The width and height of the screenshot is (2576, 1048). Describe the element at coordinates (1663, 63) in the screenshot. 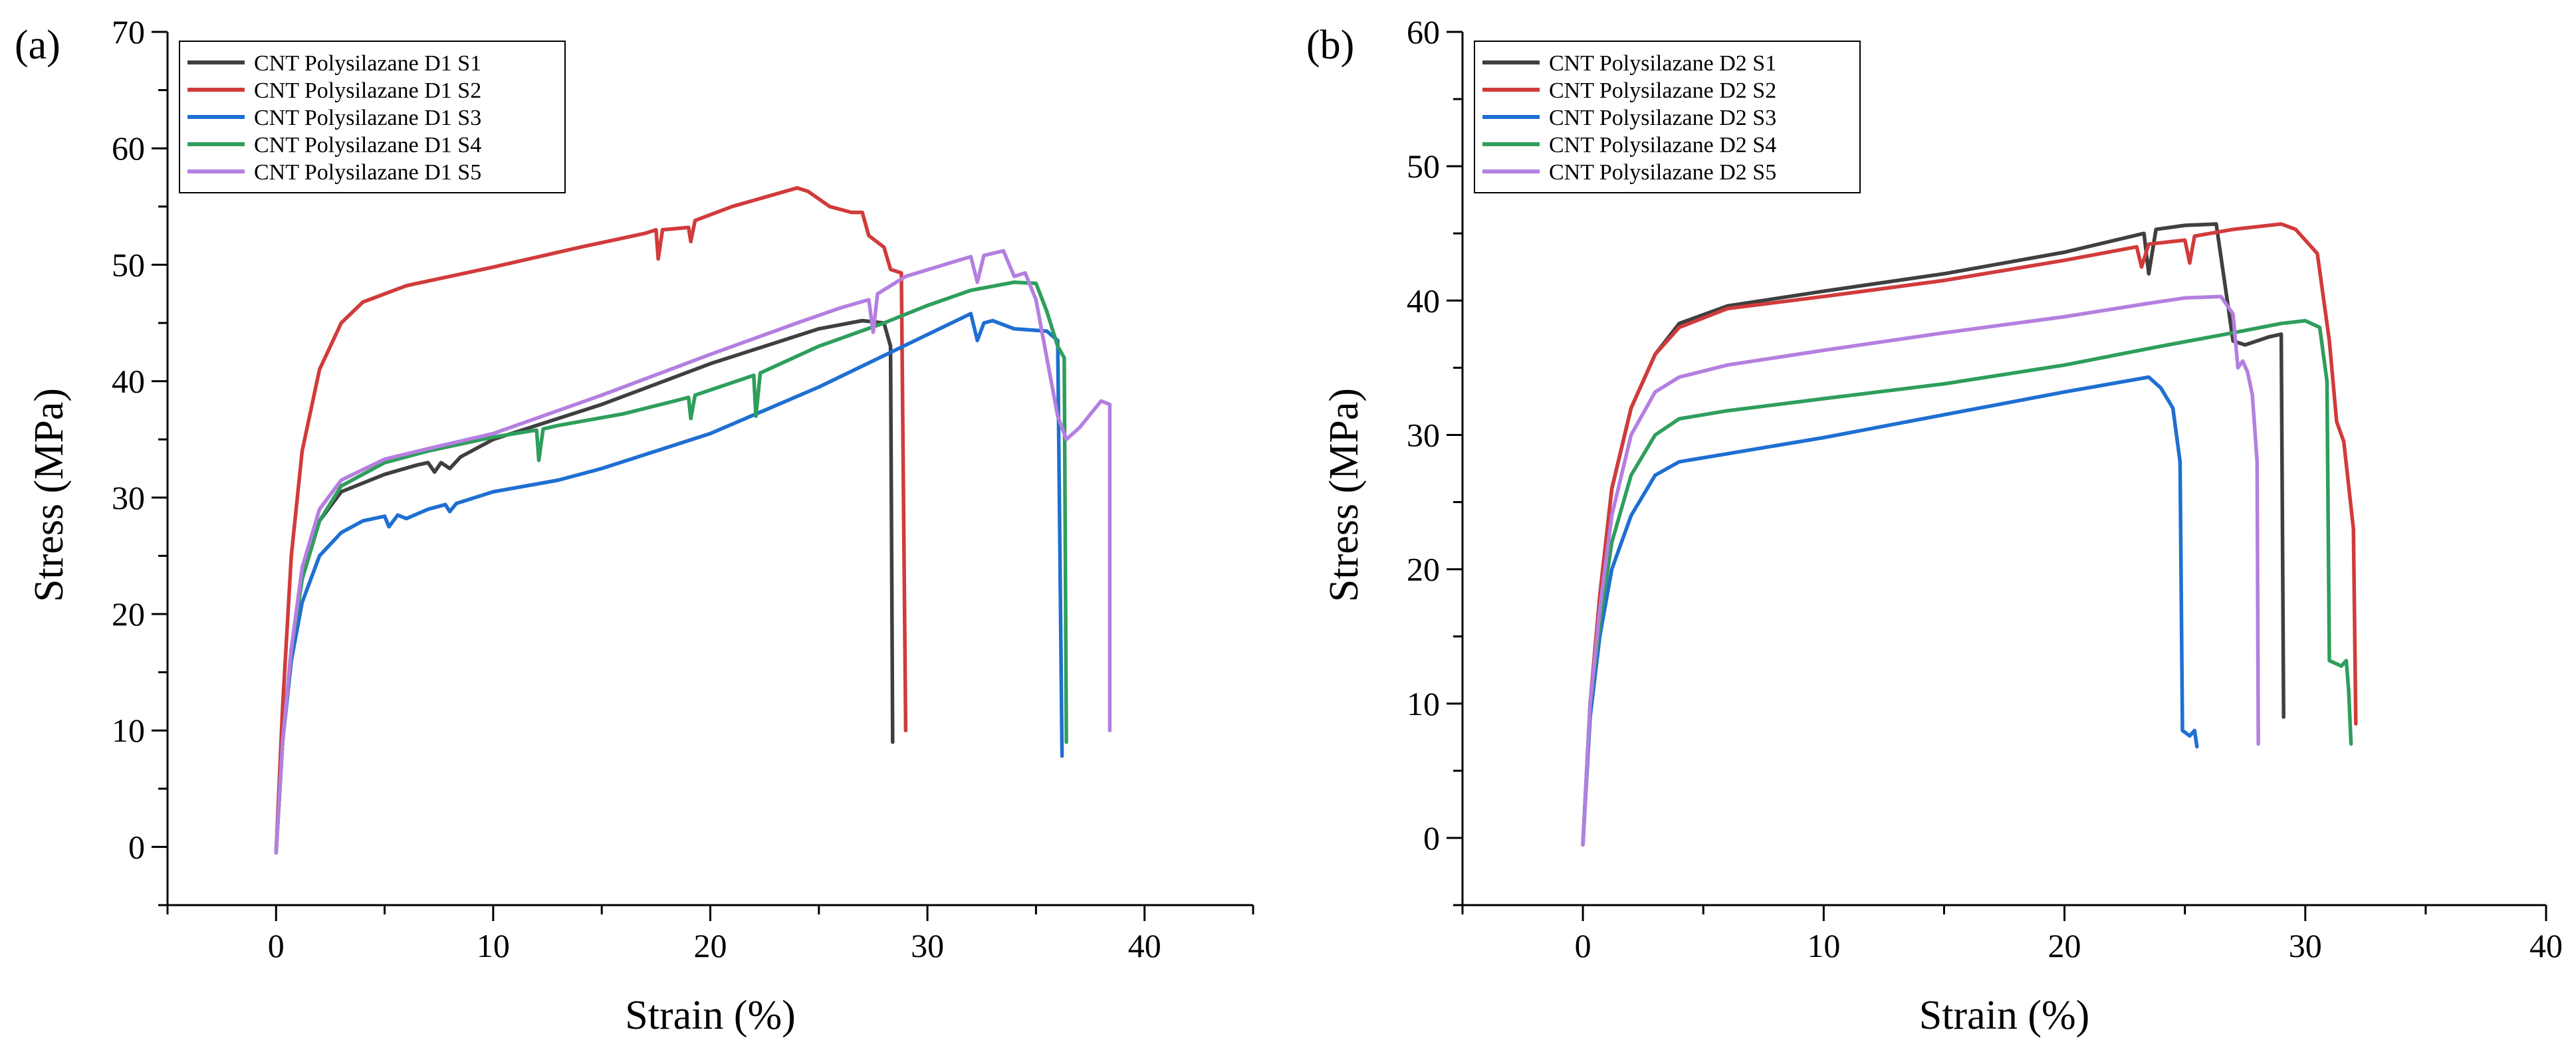

I see `legend-label-s1: CNT Polysilazane D2 S1` at that location.